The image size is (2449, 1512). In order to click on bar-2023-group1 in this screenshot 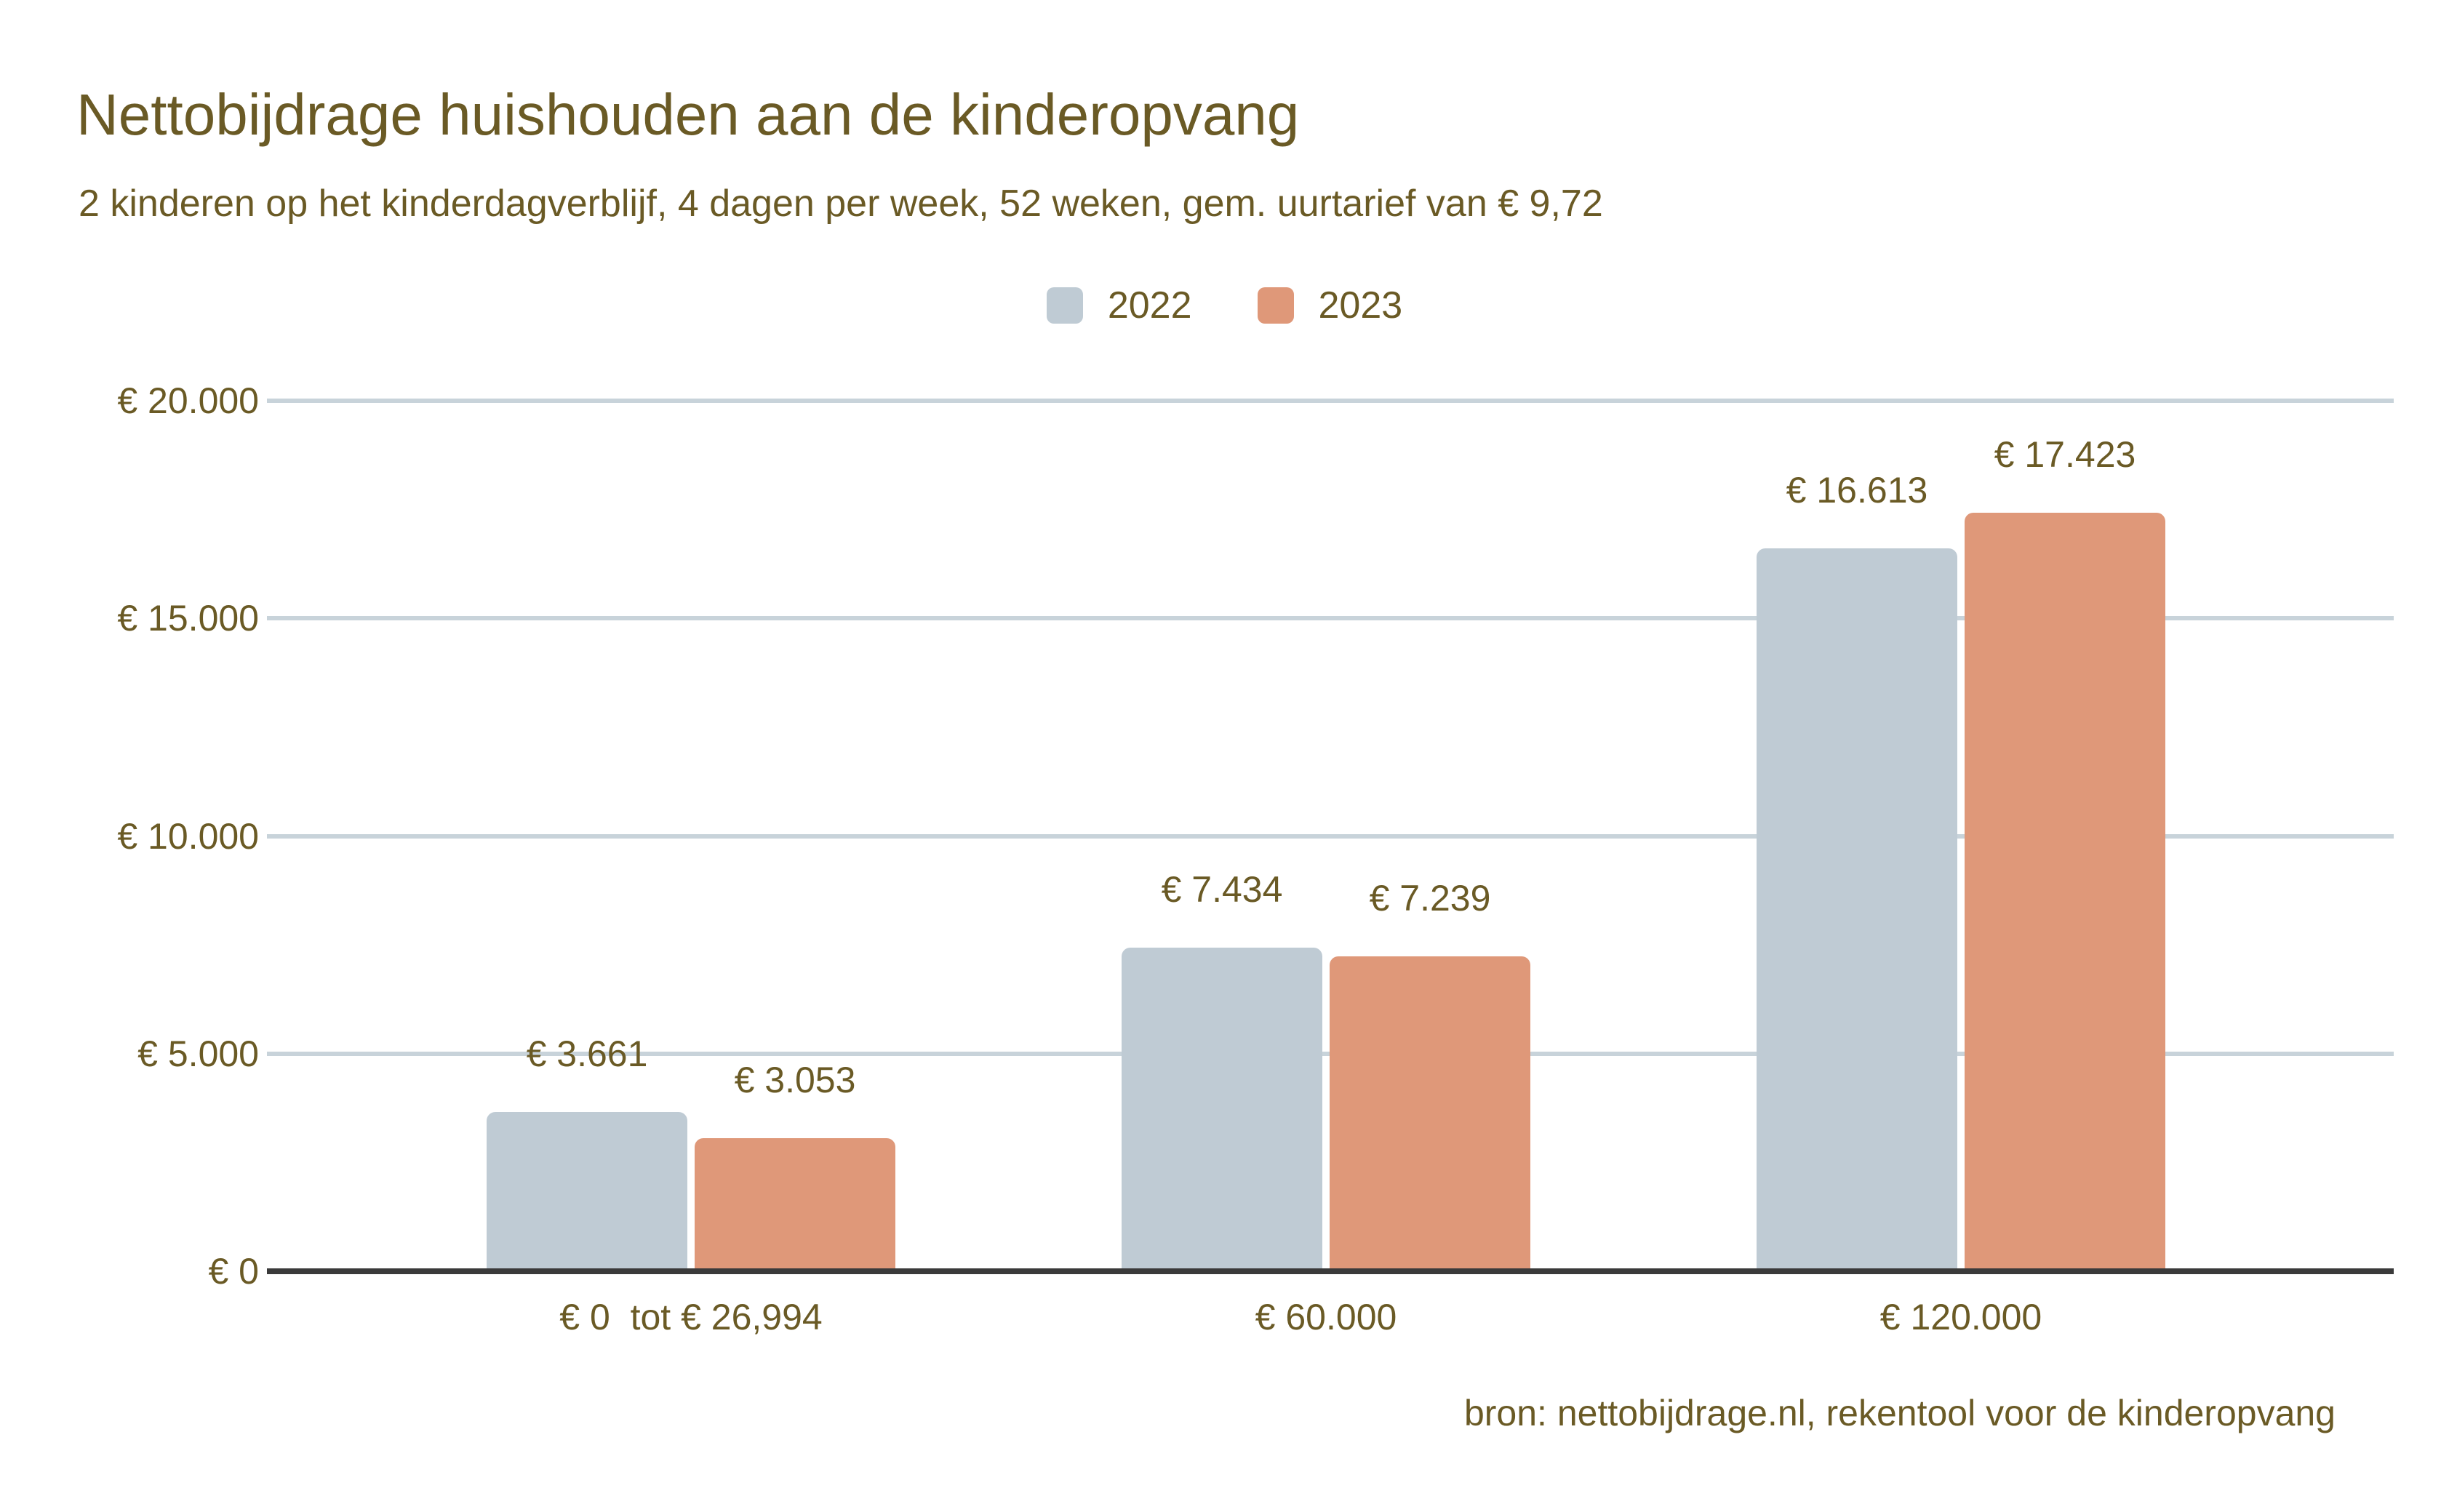, I will do `click(795, 1204)`.